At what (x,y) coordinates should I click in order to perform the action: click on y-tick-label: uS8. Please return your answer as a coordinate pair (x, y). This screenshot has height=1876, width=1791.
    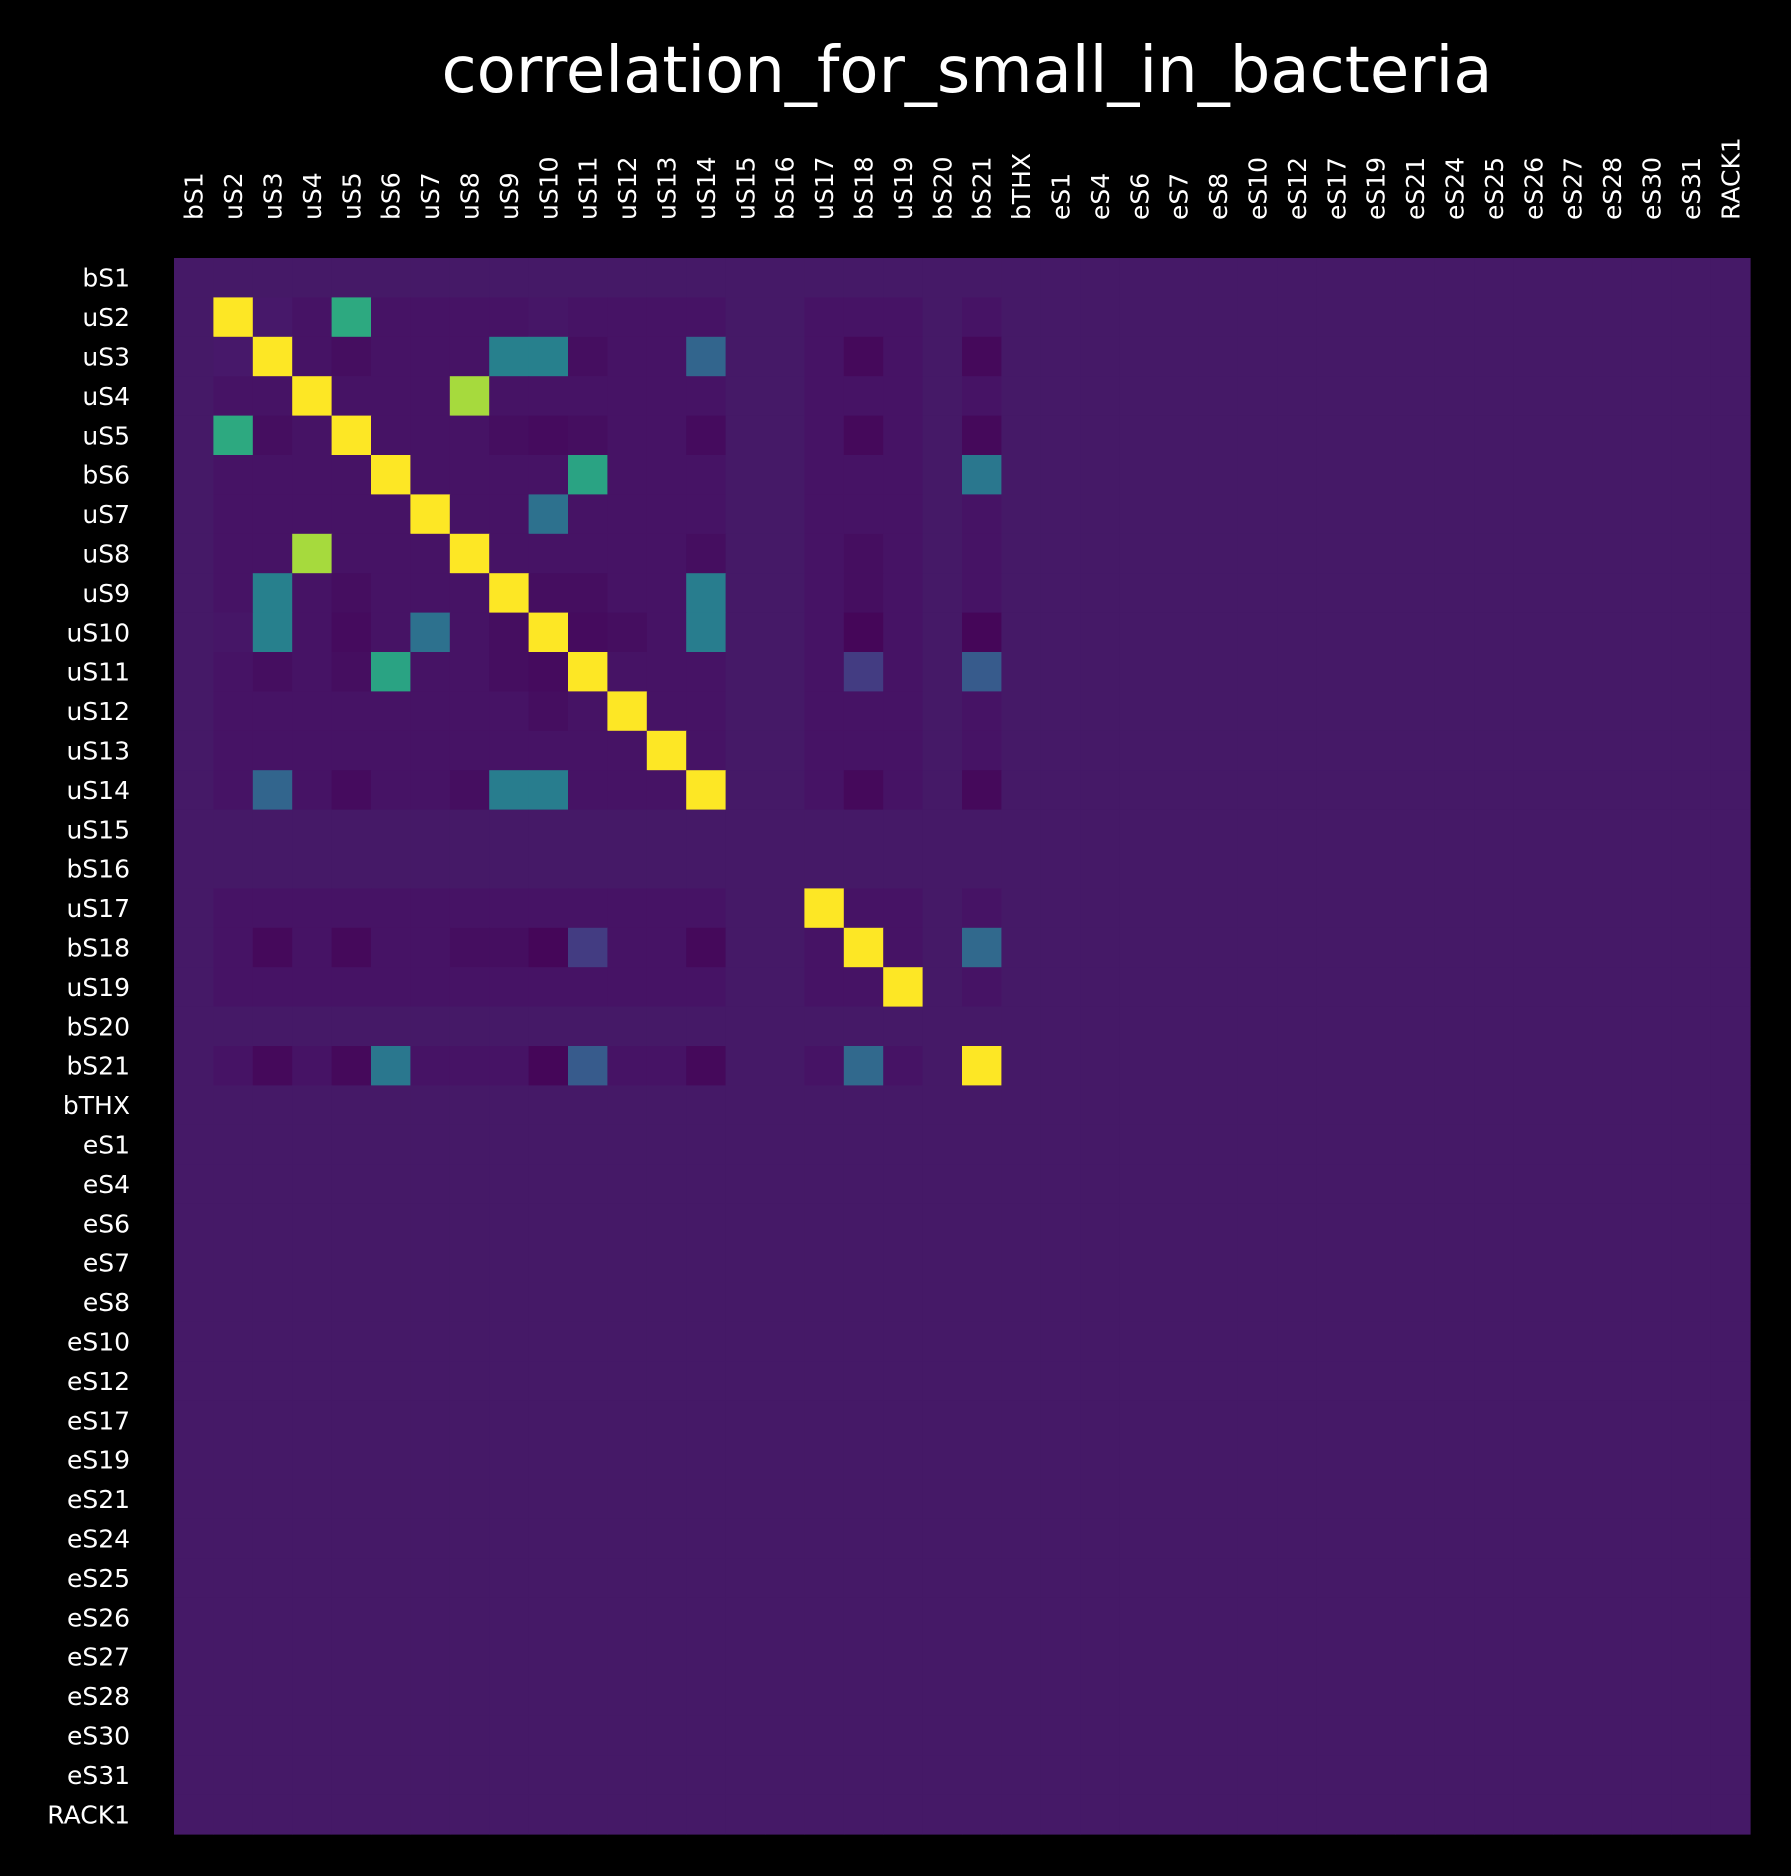
    Looking at the image, I should click on (106, 554).